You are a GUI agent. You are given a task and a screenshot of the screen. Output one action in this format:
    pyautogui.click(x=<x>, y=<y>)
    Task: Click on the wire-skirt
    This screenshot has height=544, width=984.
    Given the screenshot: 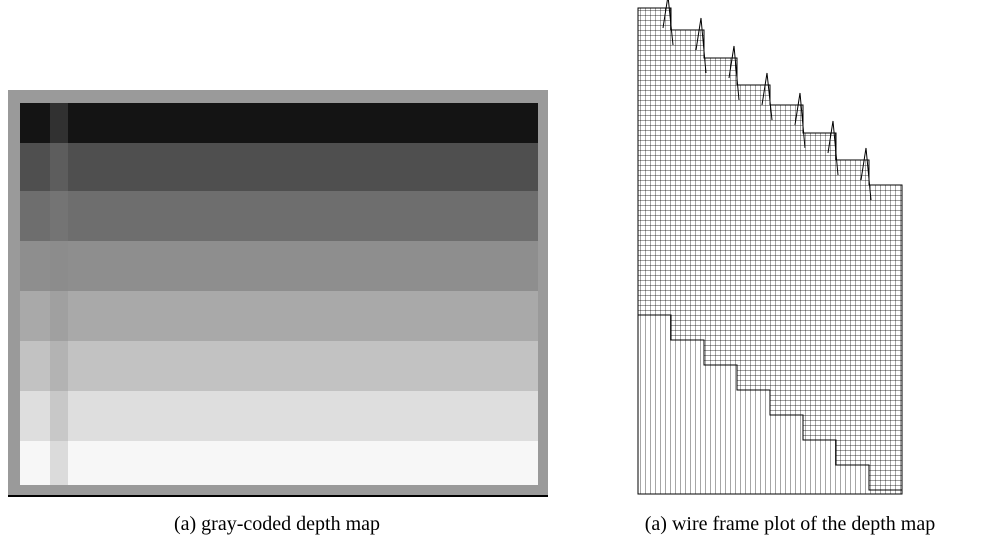 What is the action you would take?
    pyautogui.click(x=770, y=404)
    